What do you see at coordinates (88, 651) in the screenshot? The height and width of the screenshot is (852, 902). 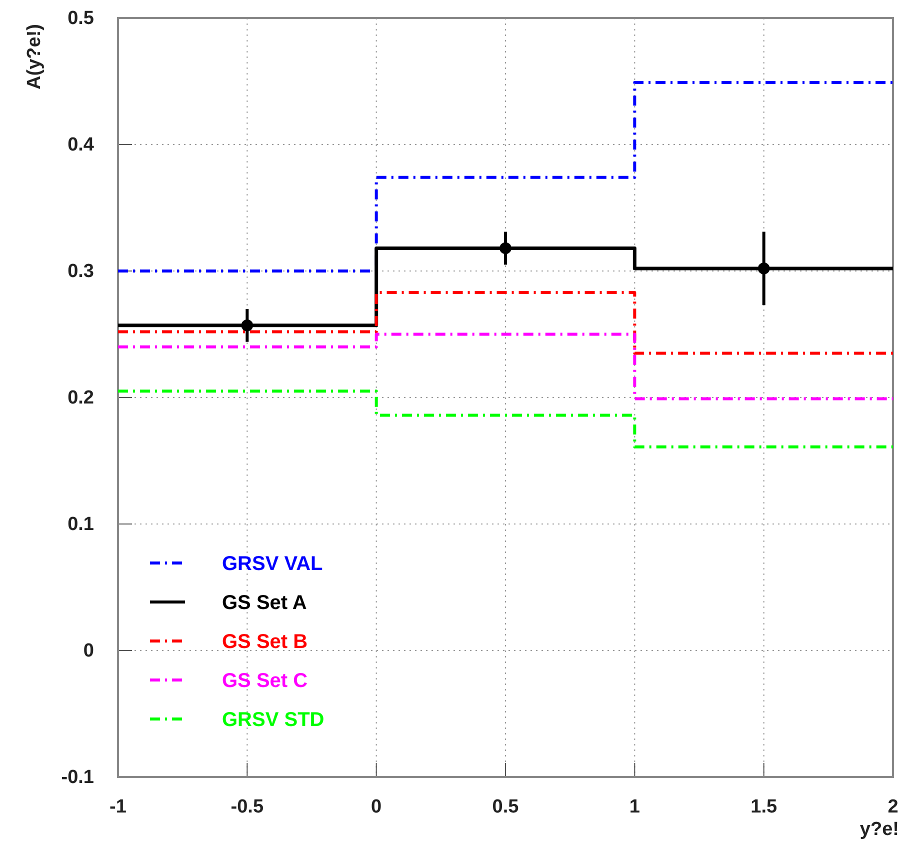 I see `y-tick-label: 0` at bounding box center [88, 651].